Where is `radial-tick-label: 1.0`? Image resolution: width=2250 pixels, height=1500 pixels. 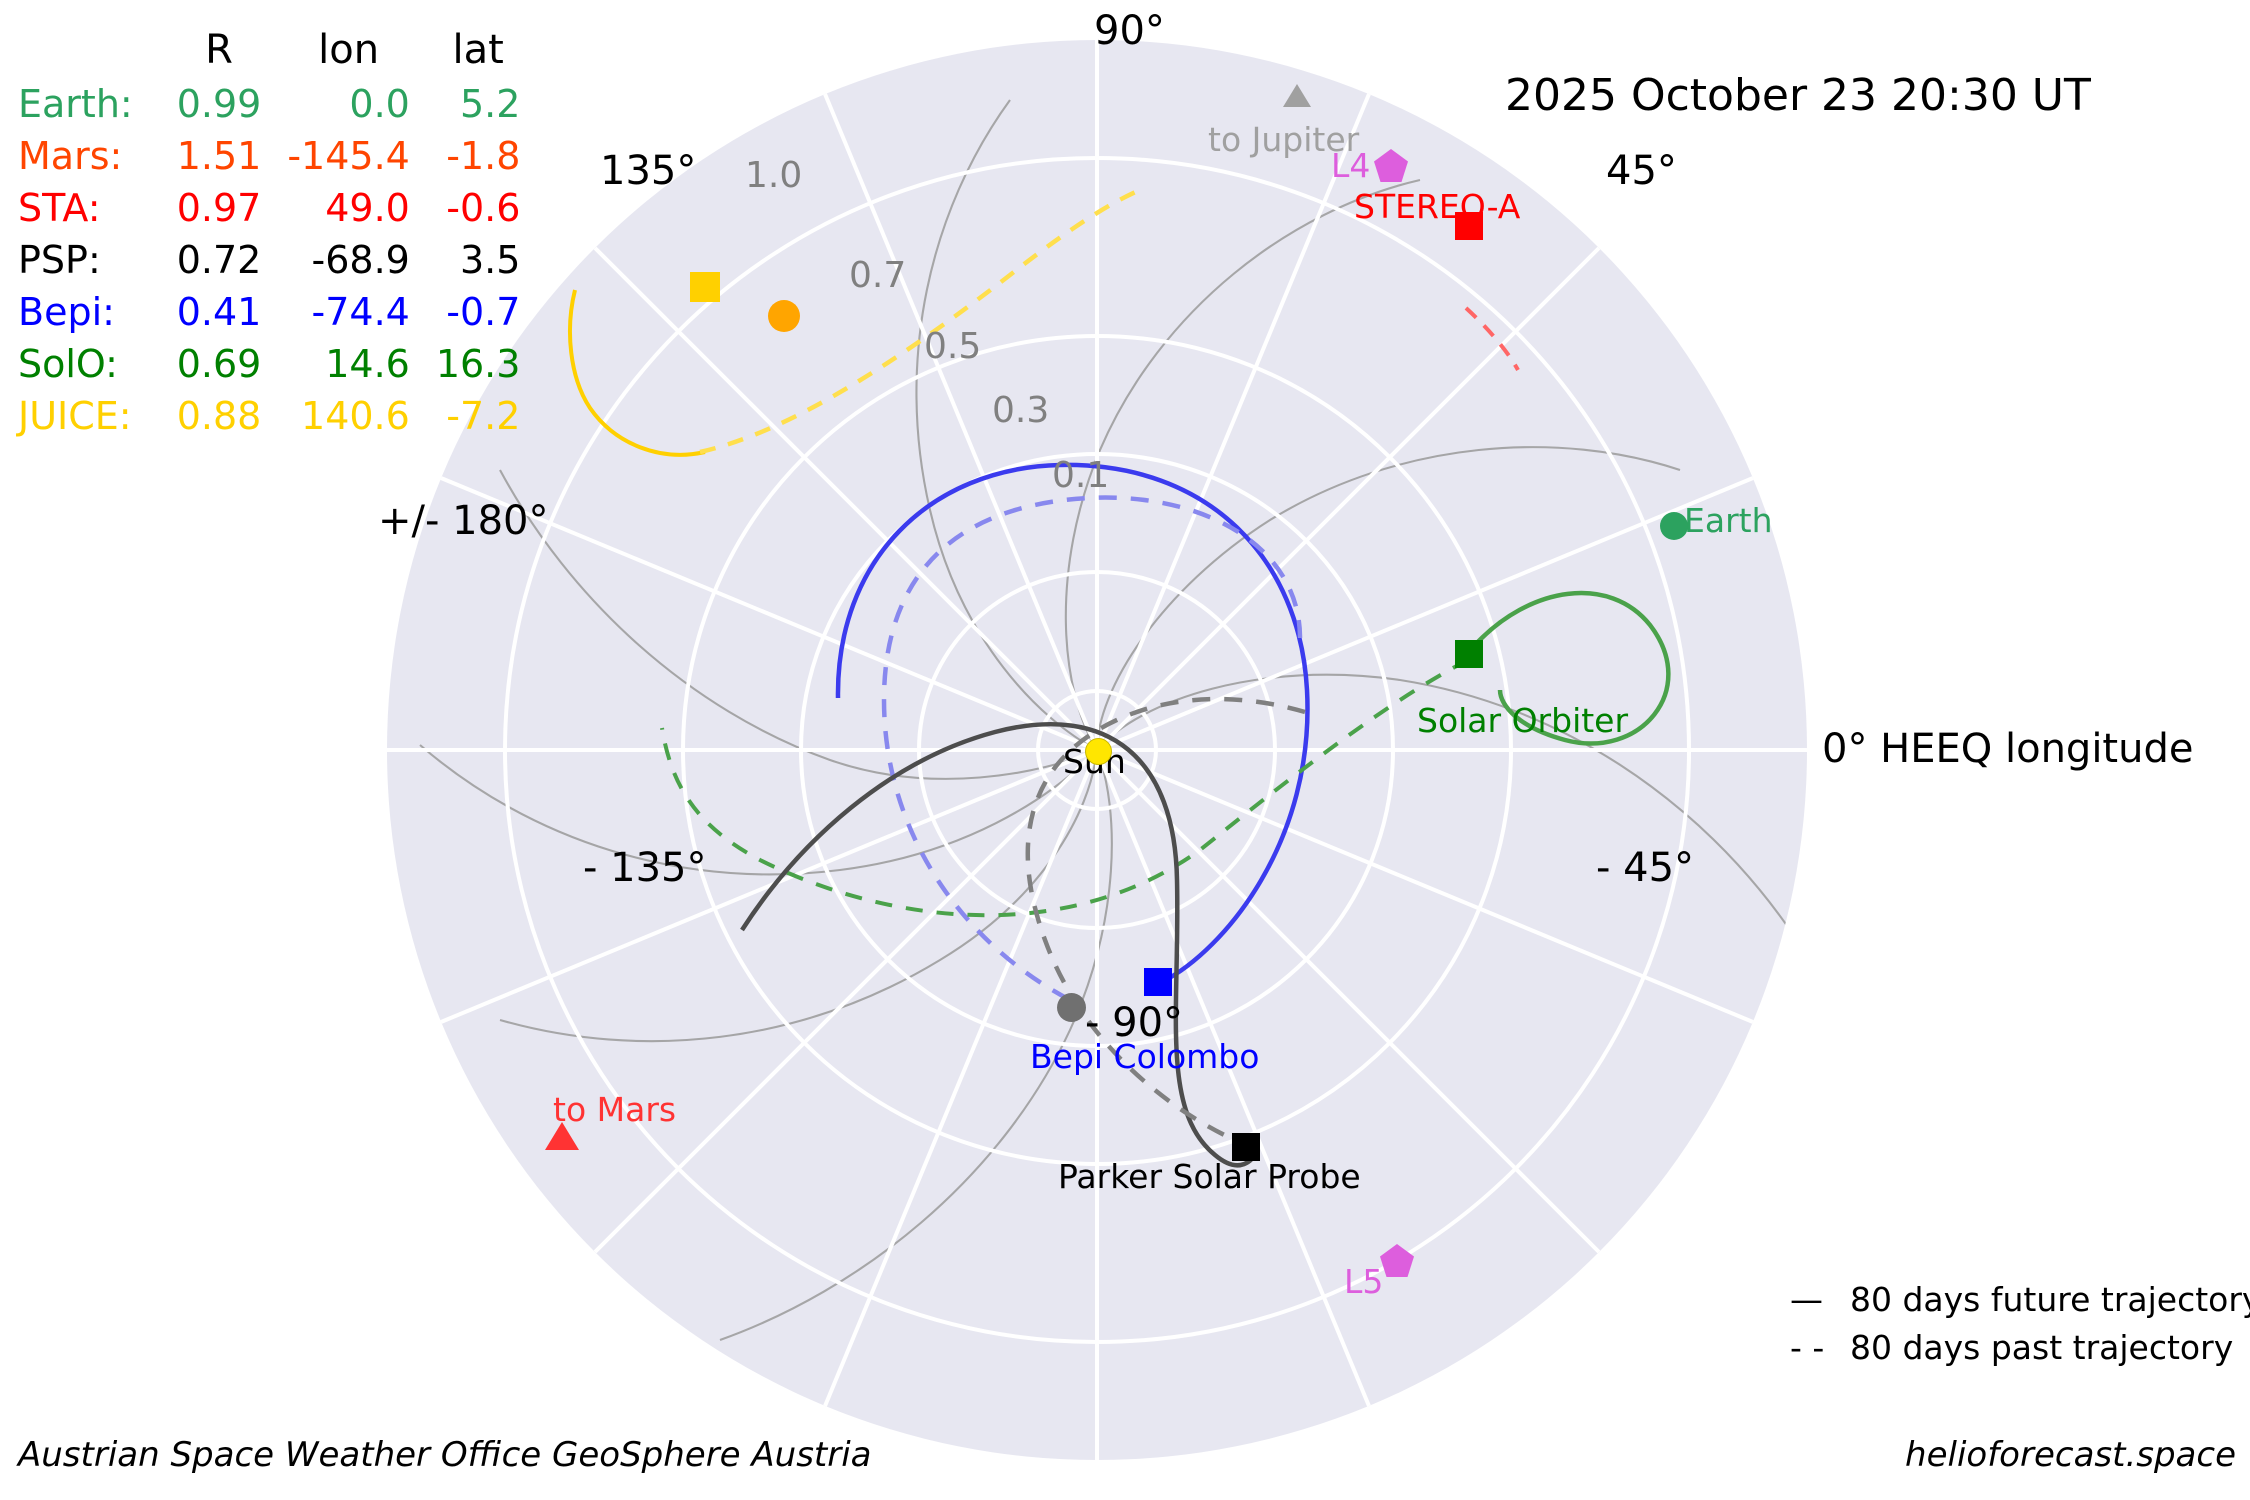
radial-tick-label: 1.0 is located at coordinates (774, 175).